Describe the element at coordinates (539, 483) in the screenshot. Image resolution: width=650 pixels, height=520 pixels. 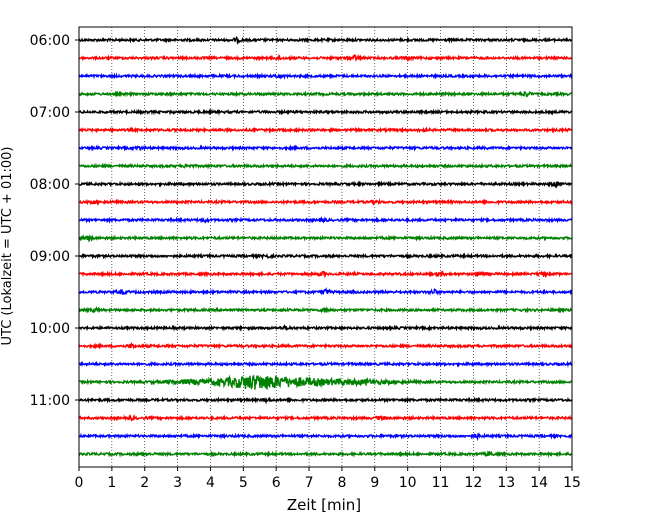
I see `x-tick-label: 14` at that location.